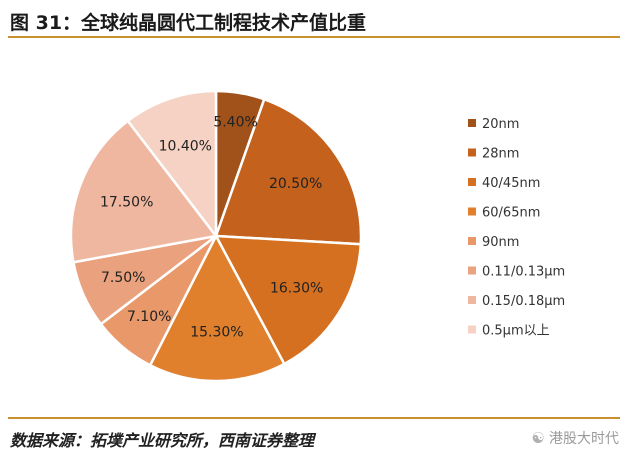 The width and height of the screenshot is (629, 462). I want to click on pie-data-label: 20.50%, so click(295, 184).